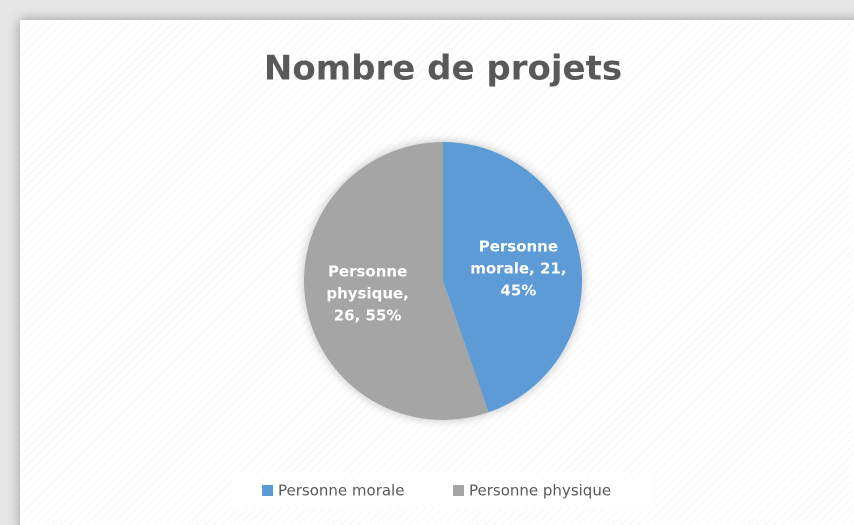 The image size is (854, 525). Describe the element at coordinates (341, 491) in the screenshot. I see `legend-label: Personne morale` at that location.